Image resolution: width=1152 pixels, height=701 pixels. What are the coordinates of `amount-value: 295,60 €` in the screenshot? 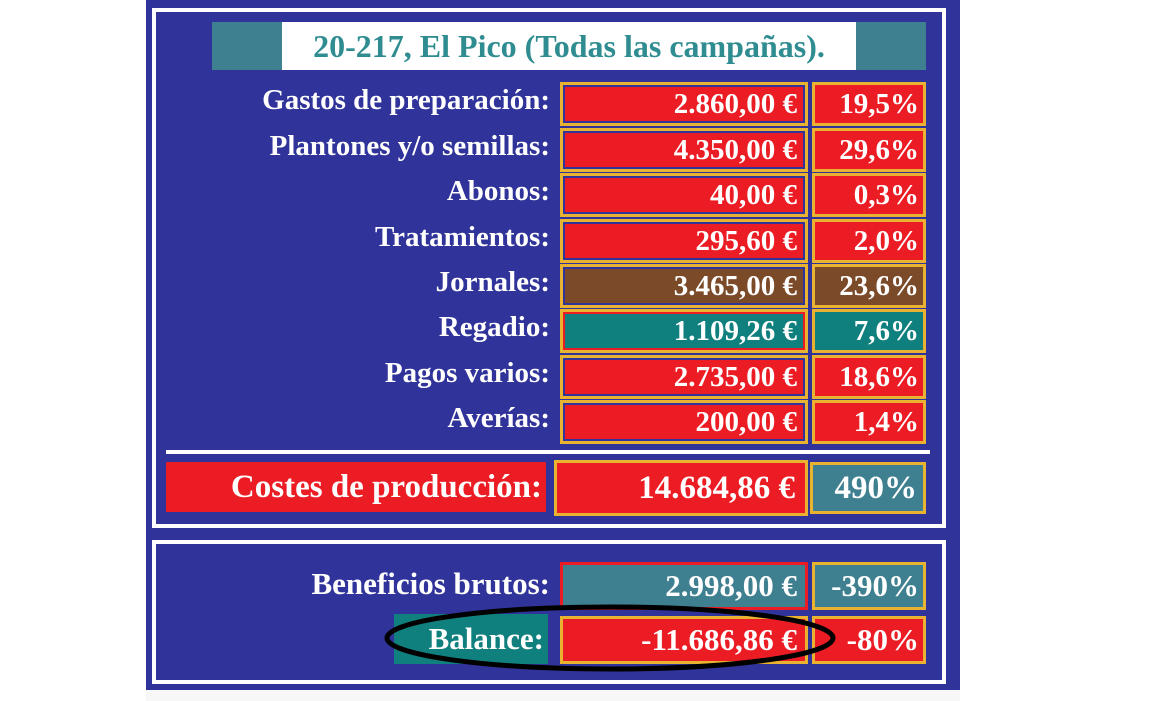 It's located at (684, 241).